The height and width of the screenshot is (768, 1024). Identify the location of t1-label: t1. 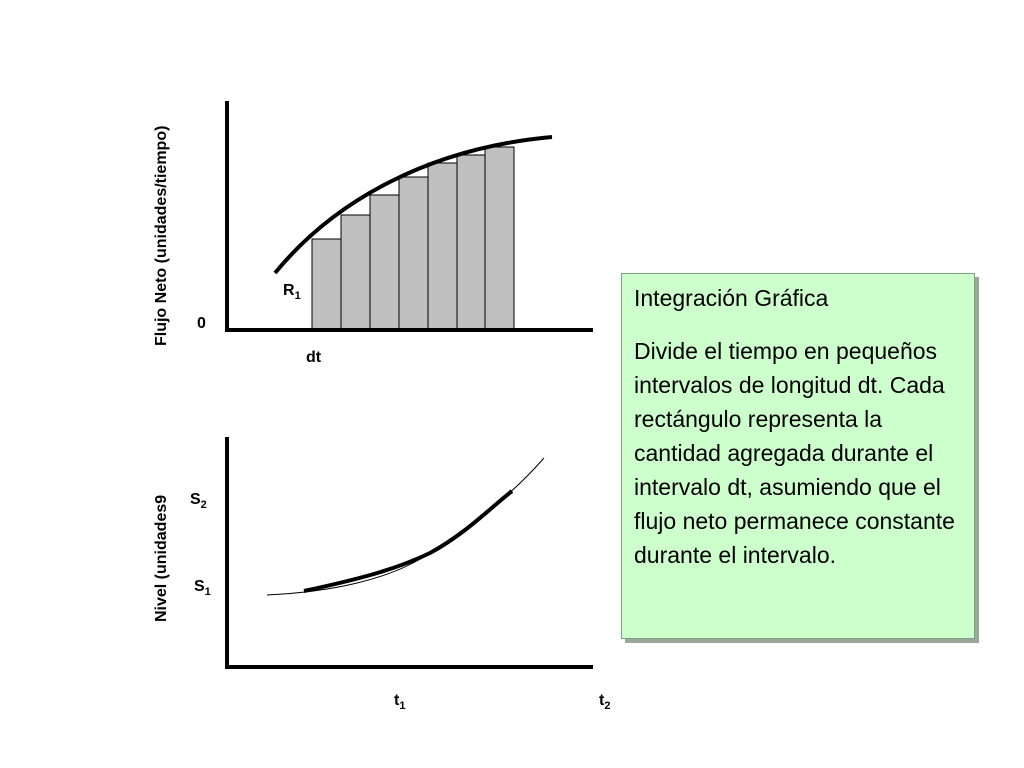
(399, 702).